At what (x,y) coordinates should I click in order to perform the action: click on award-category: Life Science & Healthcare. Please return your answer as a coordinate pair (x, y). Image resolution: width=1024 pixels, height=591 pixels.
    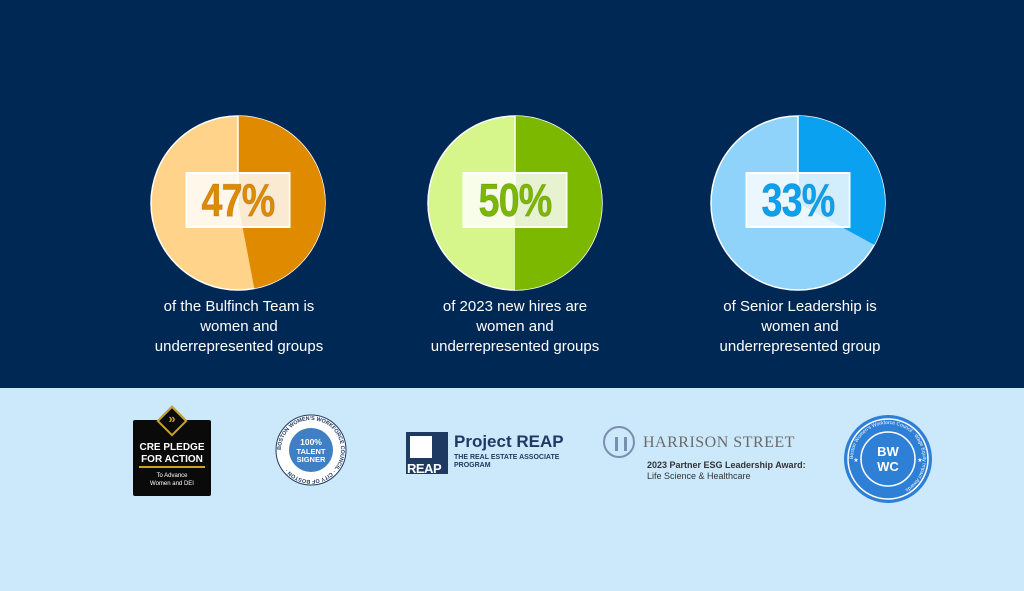
    Looking at the image, I should click on (699, 476).